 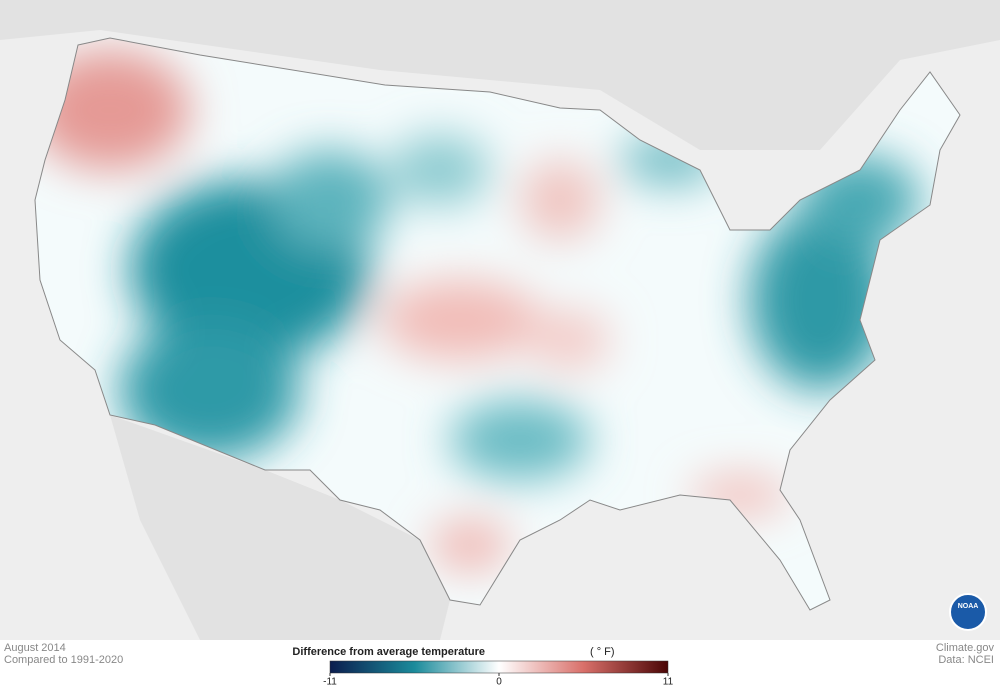 I want to click on period: August 2014, so click(x=35, y=648).